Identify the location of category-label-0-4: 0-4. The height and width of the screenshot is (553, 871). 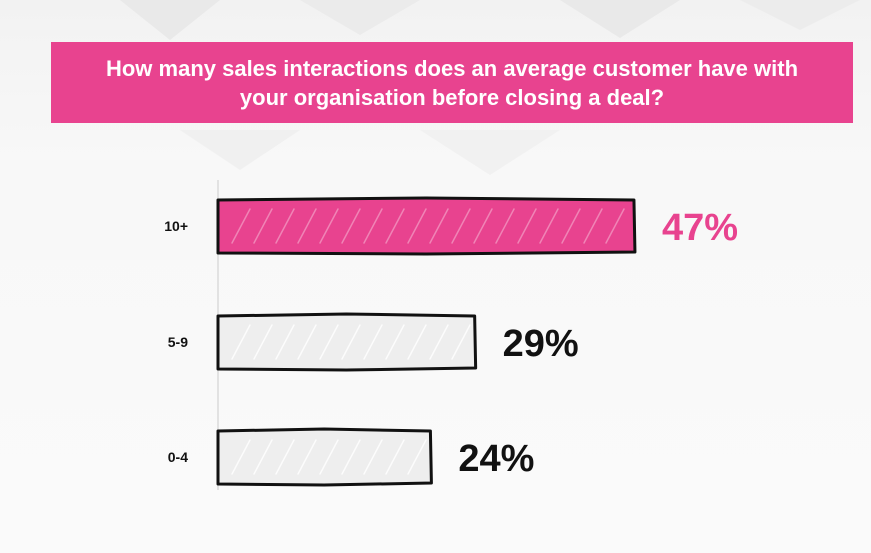
(178, 457).